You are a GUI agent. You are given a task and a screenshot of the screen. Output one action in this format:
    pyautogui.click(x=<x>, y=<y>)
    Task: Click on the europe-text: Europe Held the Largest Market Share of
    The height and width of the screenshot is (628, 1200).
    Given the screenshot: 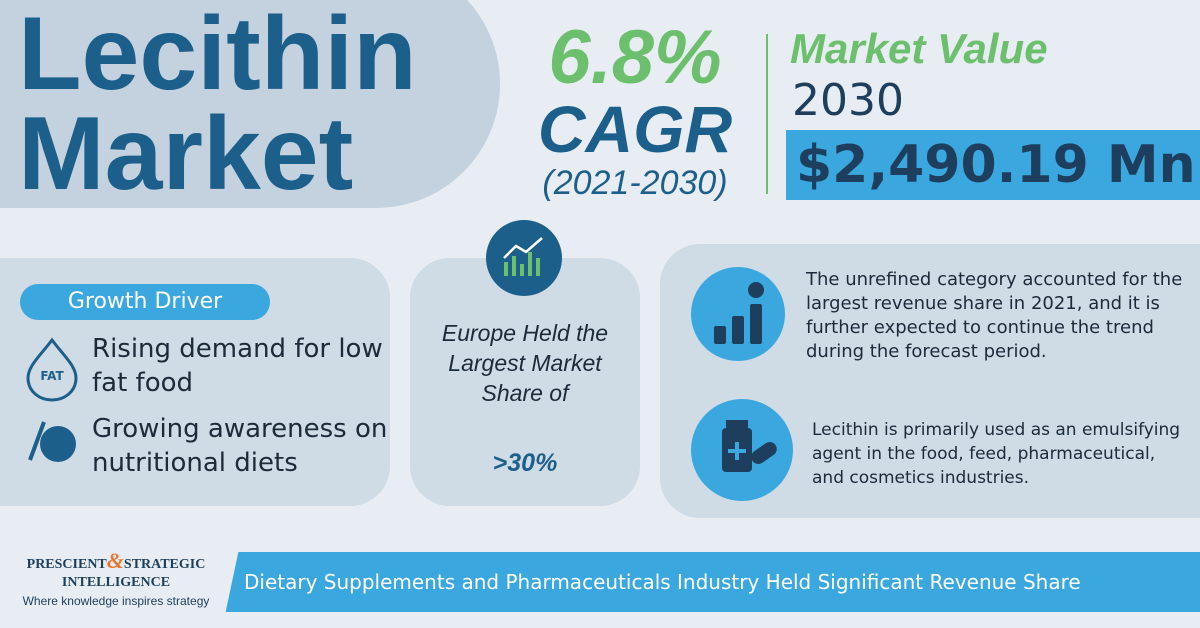 What is the action you would take?
    pyautogui.click(x=525, y=363)
    